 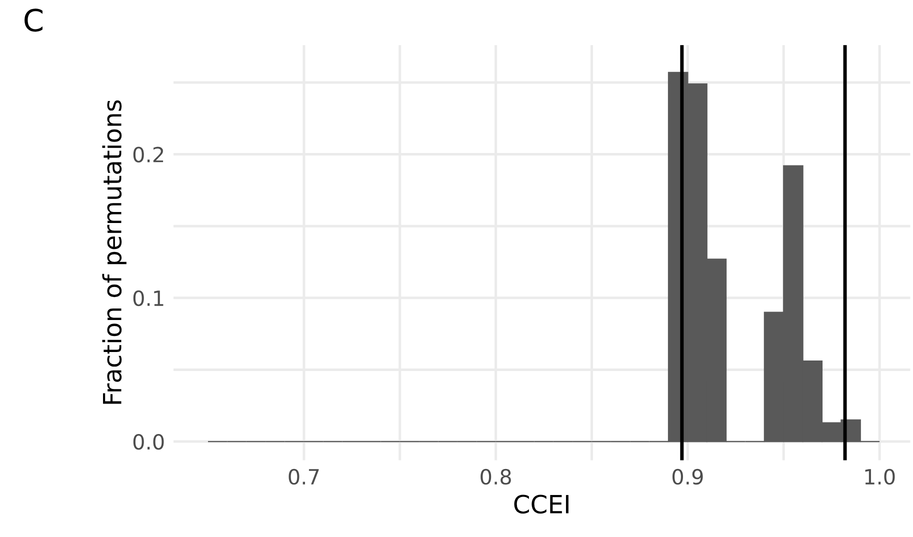 I want to click on x-tick-label: 0.8, so click(x=495, y=476).